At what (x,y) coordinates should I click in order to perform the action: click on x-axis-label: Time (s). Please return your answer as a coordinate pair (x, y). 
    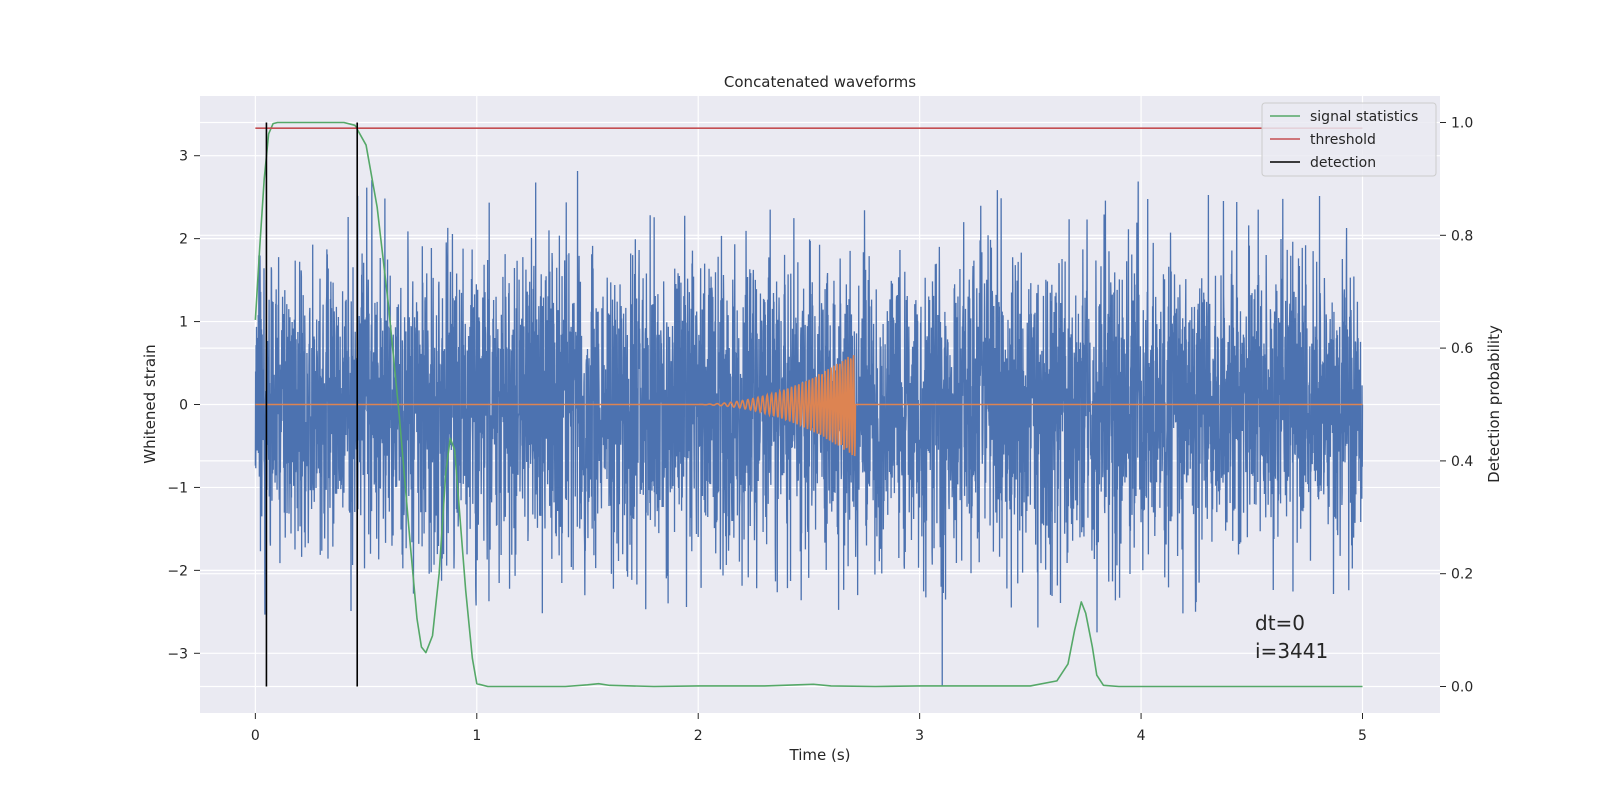
    Looking at the image, I should click on (820, 755).